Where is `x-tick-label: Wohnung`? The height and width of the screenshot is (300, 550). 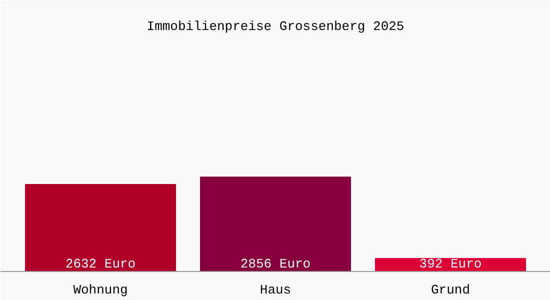 x-tick-label: Wohnung is located at coordinates (100, 290).